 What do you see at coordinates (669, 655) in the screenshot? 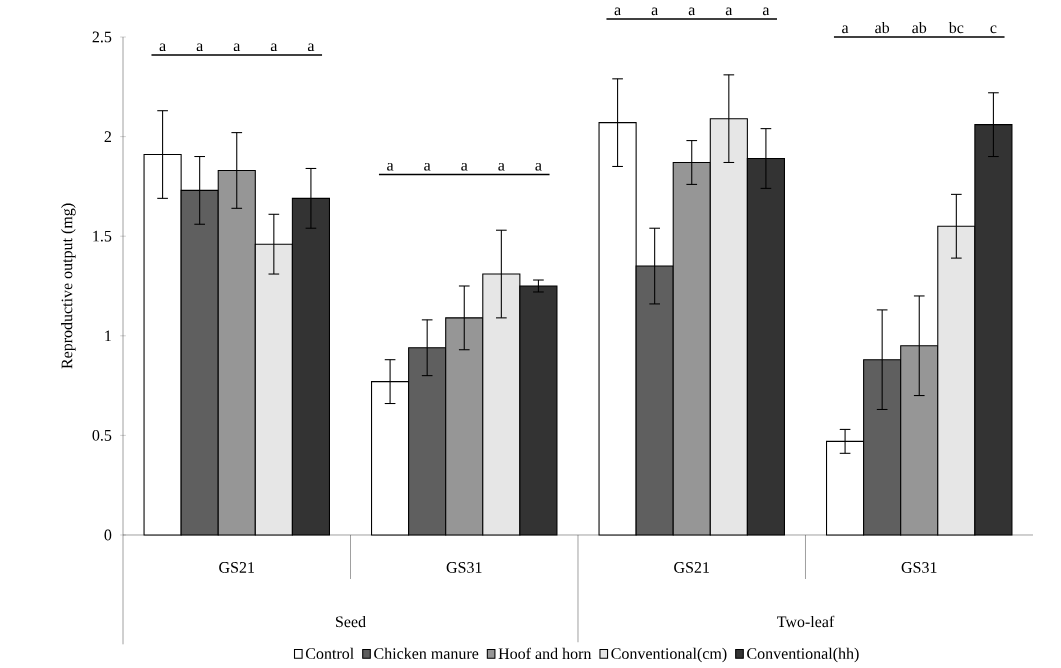
I see `legend-label: Conventional(cm)` at bounding box center [669, 655].